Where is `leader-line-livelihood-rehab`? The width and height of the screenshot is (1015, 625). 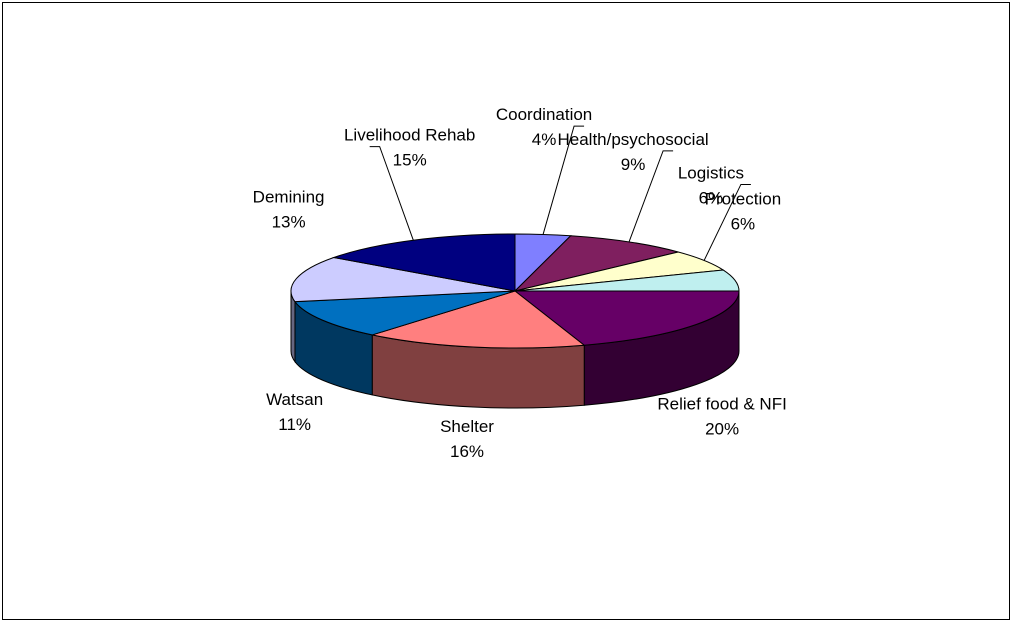
leader-line-livelihood-rehab is located at coordinates (391, 193).